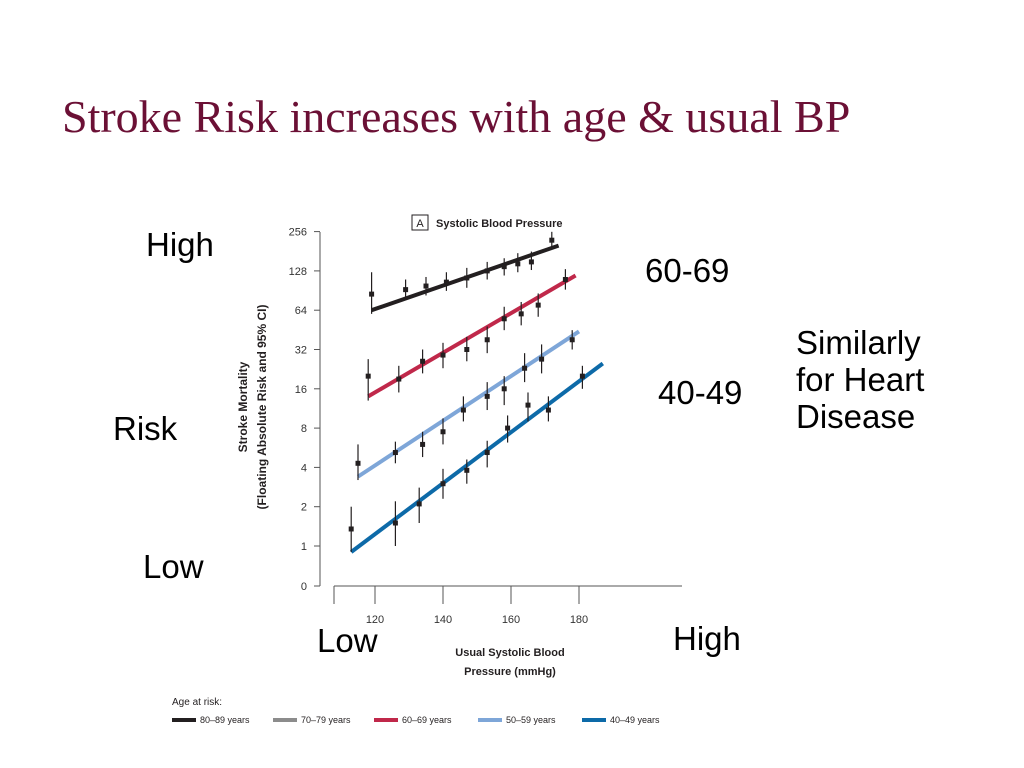 The image size is (1024, 768). What do you see at coordinates (687, 270) in the screenshot?
I see `line-label-60-69: 60-69` at bounding box center [687, 270].